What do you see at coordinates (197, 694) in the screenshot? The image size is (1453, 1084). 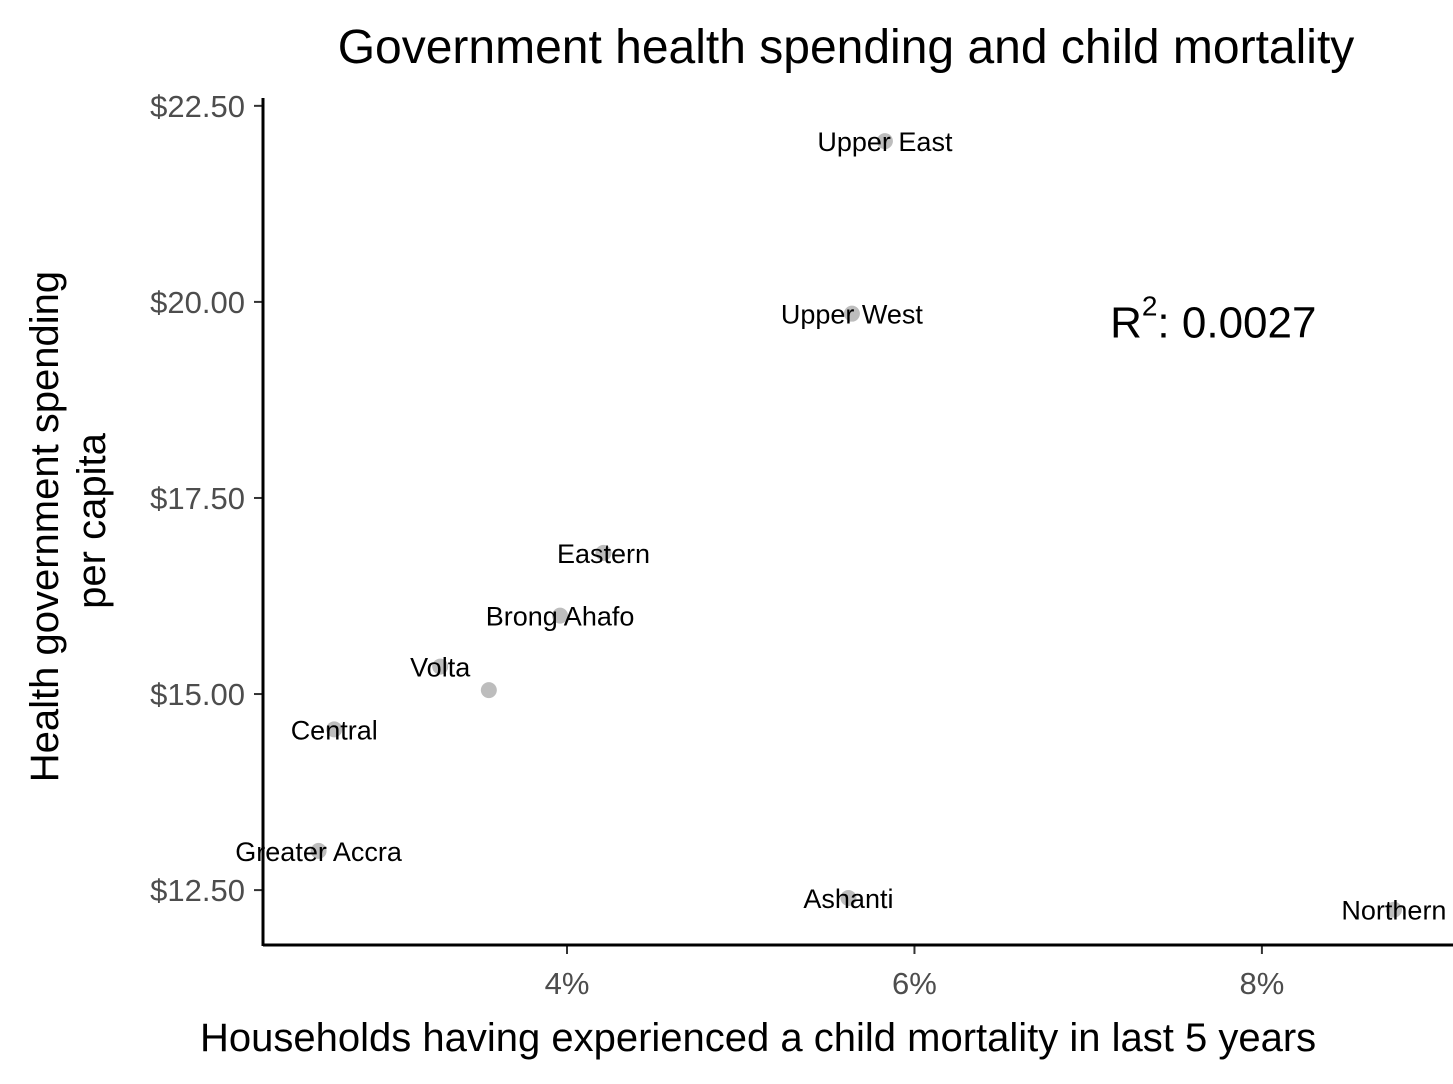 I see `y-tick-label: $15.00` at bounding box center [197, 694].